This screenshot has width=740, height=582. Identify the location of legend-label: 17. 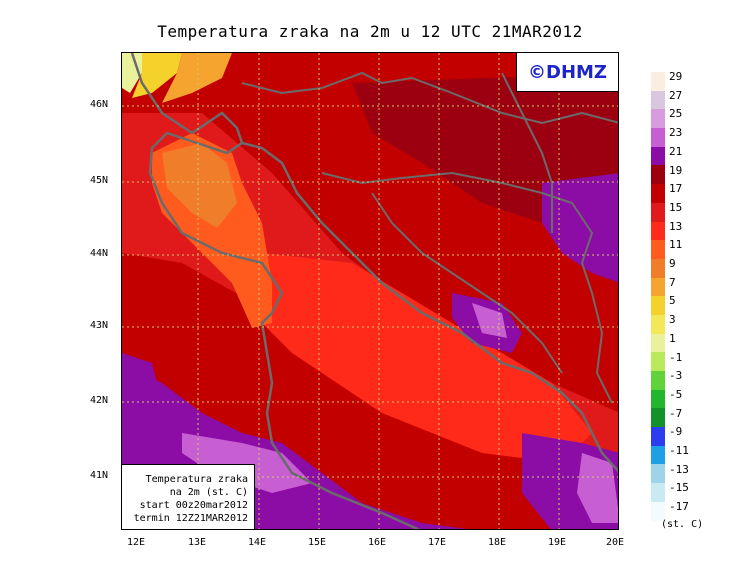
(676, 189).